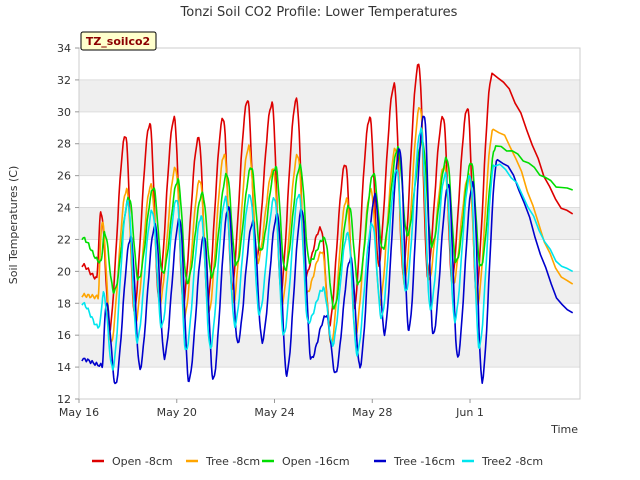  What do you see at coordinates (64, 208) in the screenshot?
I see `y-tick-label: 24` at bounding box center [64, 208].